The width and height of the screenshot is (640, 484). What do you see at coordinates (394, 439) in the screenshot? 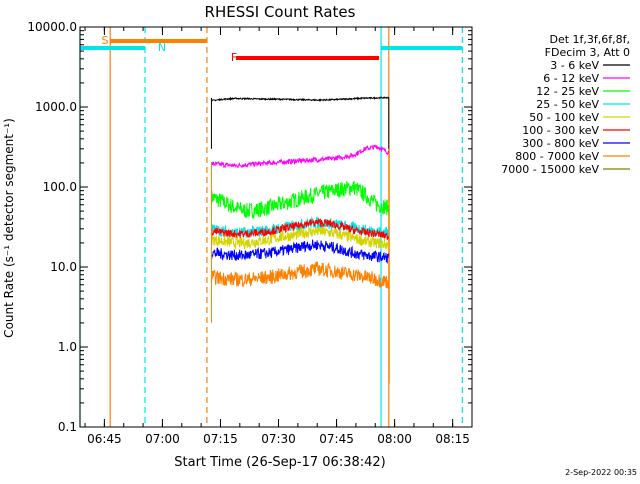
I see `x-tick-label-5: 08:00` at bounding box center [394, 439].